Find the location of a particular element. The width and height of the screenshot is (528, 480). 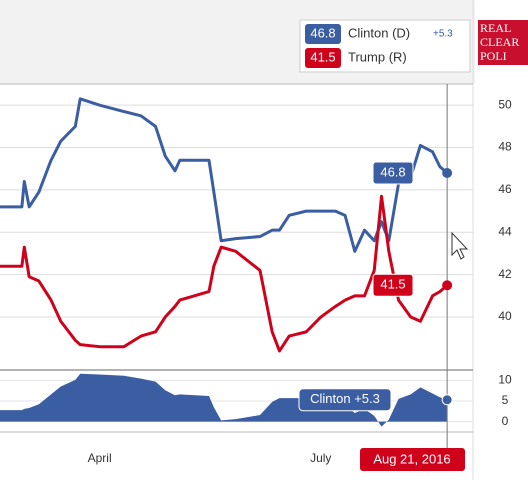

y-tick-label: 48 is located at coordinates (505, 147).